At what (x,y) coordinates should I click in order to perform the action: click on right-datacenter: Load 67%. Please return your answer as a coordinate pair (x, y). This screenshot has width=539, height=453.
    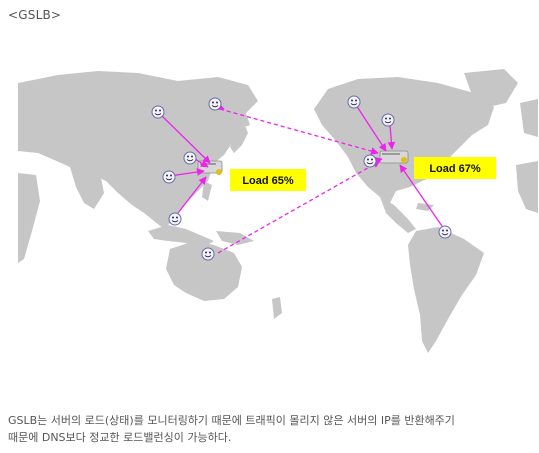
    Looking at the image, I should click on (437, 164).